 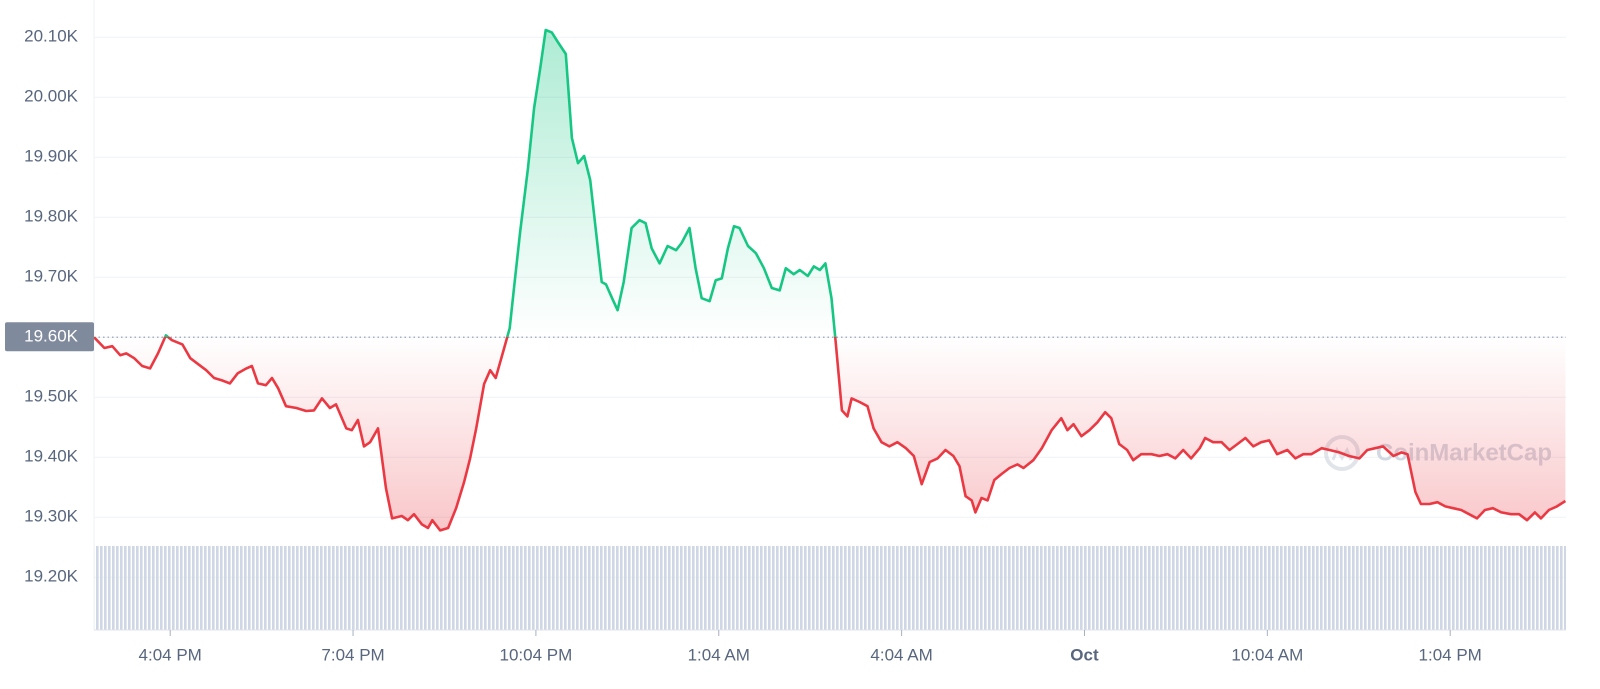 What do you see at coordinates (51, 516) in the screenshot?
I see `y-tick-label: 19.30K` at bounding box center [51, 516].